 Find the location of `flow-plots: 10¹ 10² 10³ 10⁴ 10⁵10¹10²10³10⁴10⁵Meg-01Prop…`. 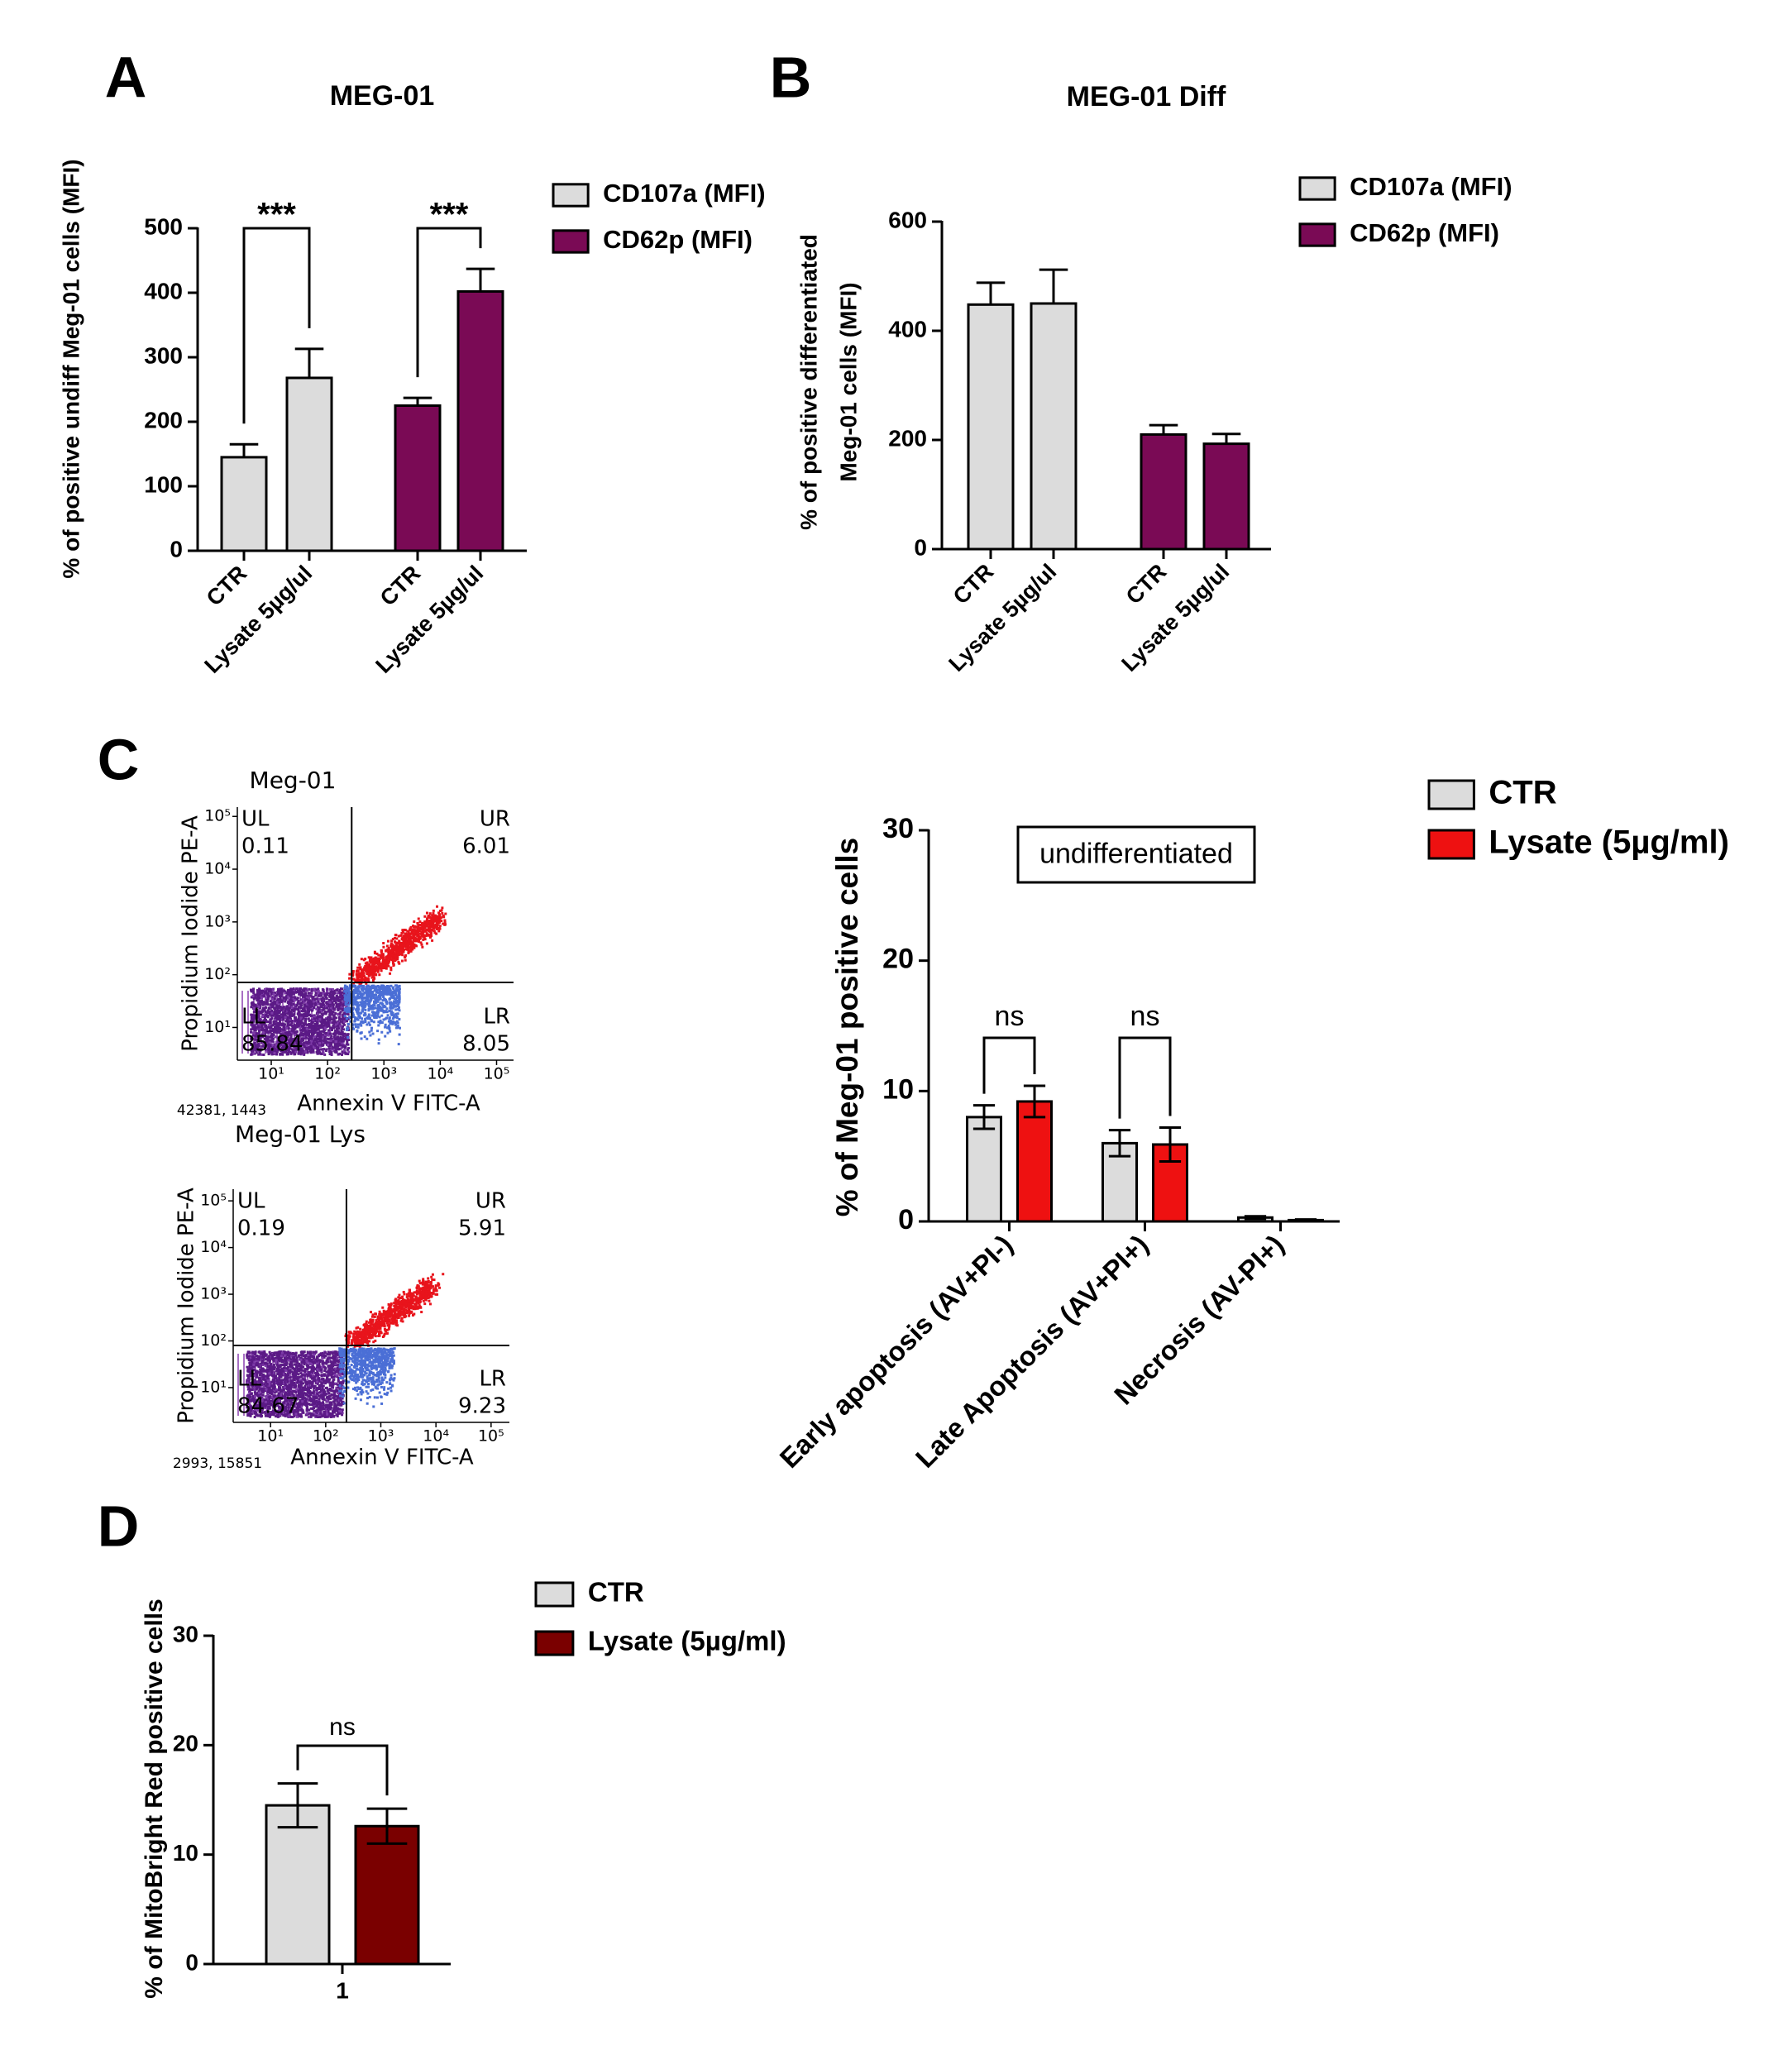

flow-plots: 10¹ 10² 10³ 10⁴ 10⁵10¹10²10³10⁴10⁵Meg-01Prop… is located at coordinates (343, 1119).